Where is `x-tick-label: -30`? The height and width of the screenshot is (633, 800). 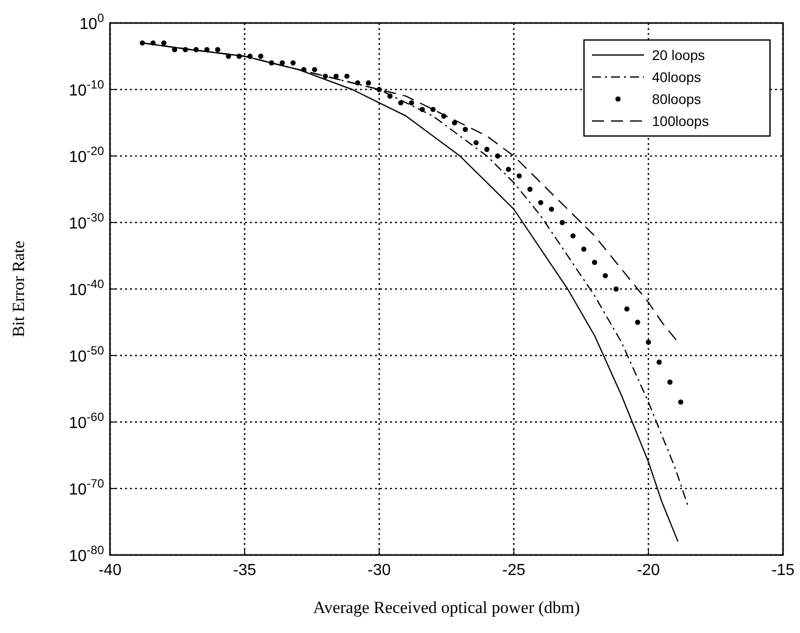 x-tick-label: -30 is located at coordinates (379, 570).